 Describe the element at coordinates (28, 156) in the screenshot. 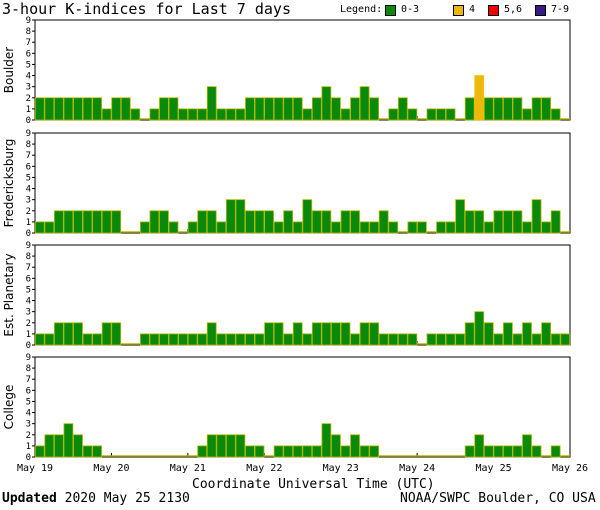

I see `y-tick-label: 7` at that location.